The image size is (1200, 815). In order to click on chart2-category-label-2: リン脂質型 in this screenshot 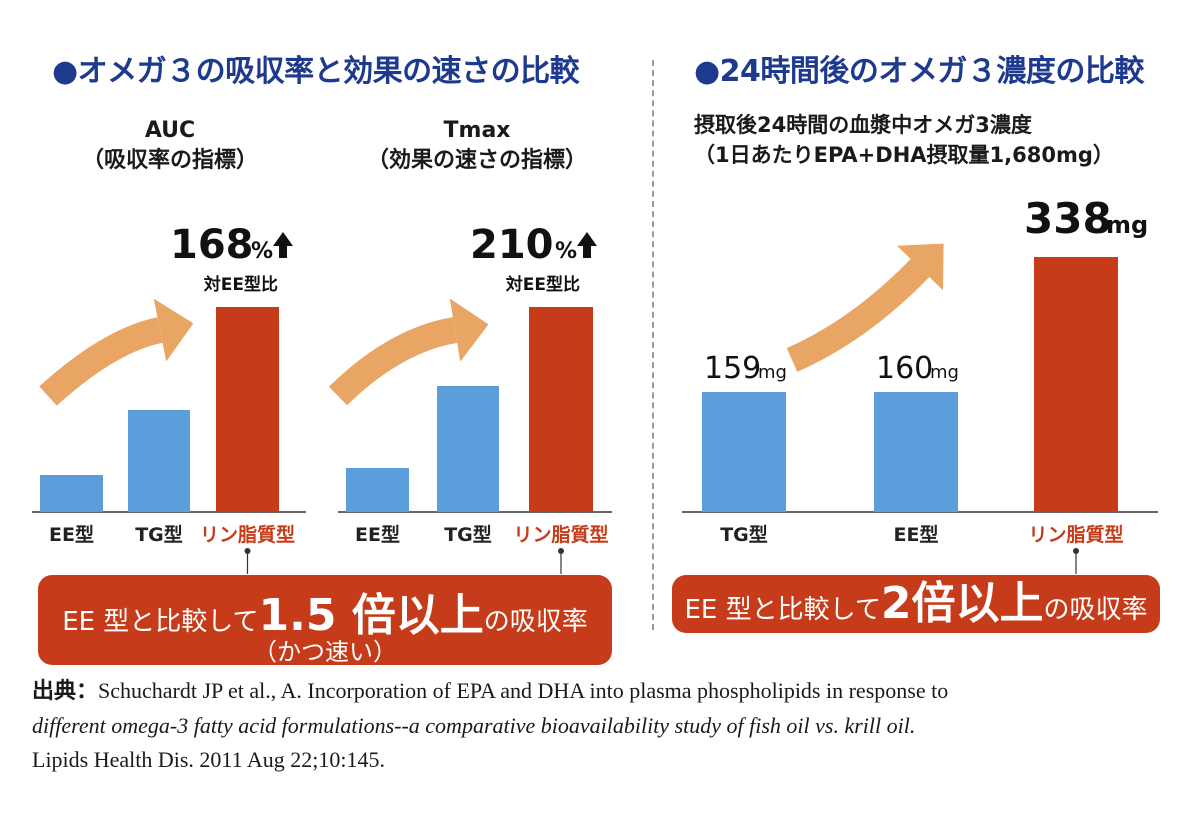, I will do `click(1075, 534)`.